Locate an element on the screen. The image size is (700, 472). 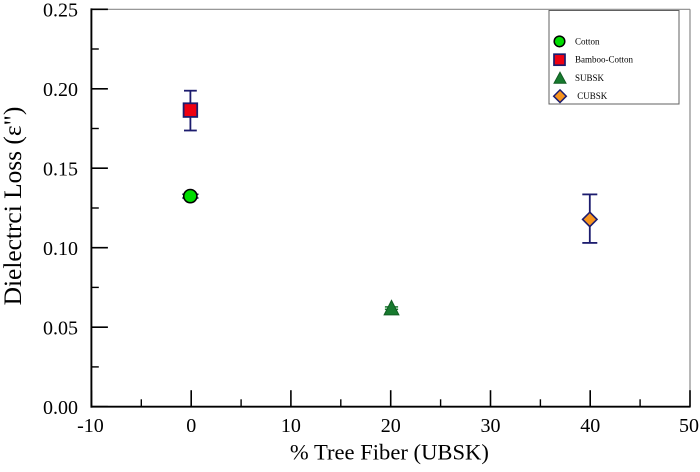
svg-text: SUBSK is located at coordinates (590, 78).